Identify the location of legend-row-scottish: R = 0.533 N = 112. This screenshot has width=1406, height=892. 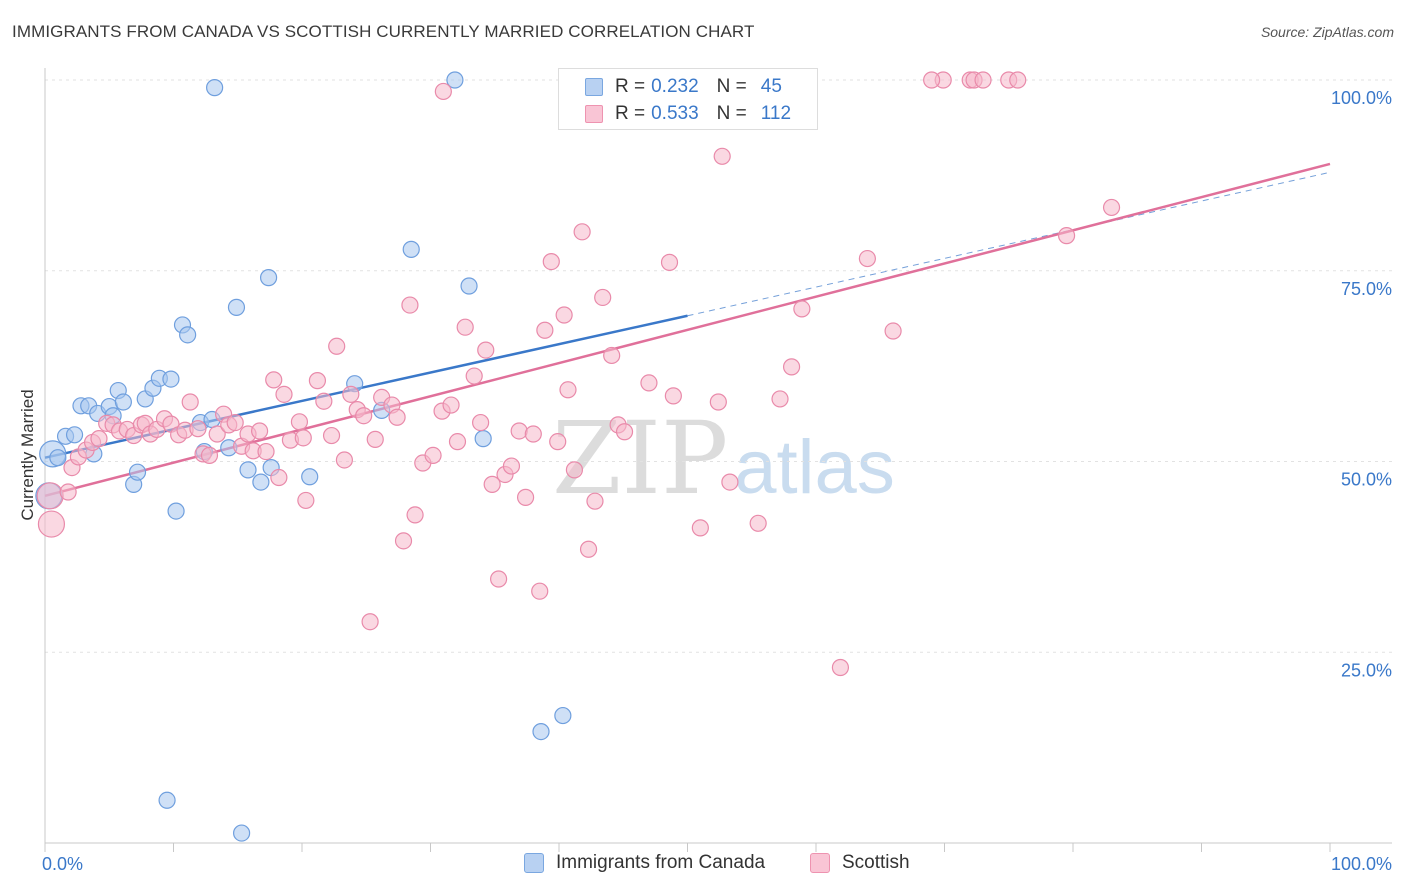
(688, 114).